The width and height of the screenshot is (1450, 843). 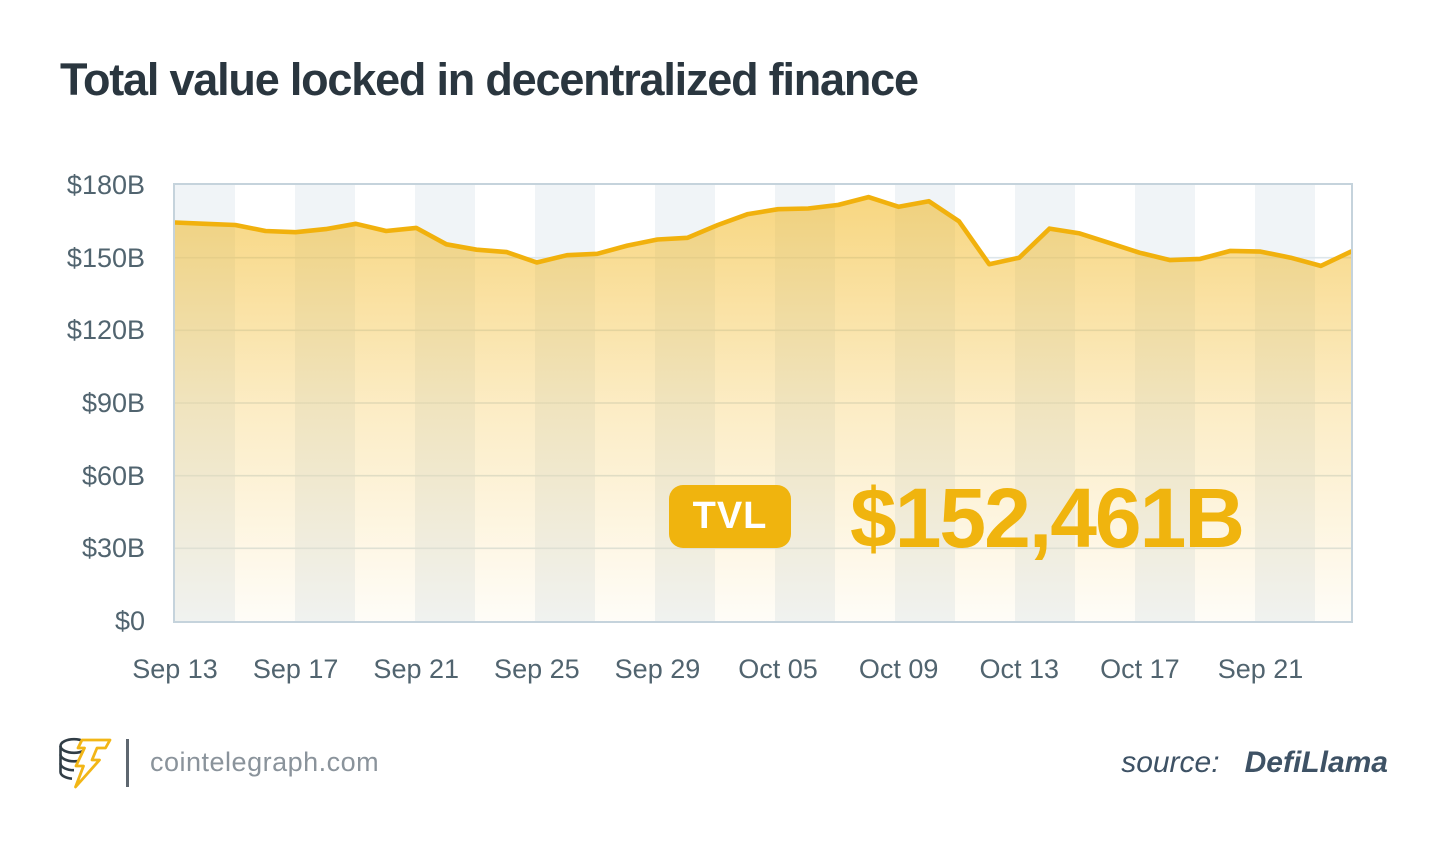 What do you see at coordinates (657, 669) in the screenshot?
I see `x-axis-label: Sep 29` at bounding box center [657, 669].